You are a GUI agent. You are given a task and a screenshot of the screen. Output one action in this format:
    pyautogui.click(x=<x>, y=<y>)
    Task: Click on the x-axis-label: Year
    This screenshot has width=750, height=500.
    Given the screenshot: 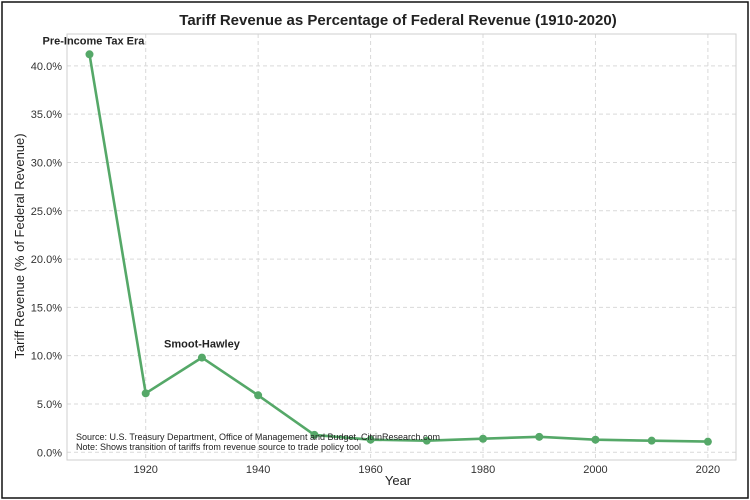 What is the action you would take?
    pyautogui.click(x=398, y=480)
    